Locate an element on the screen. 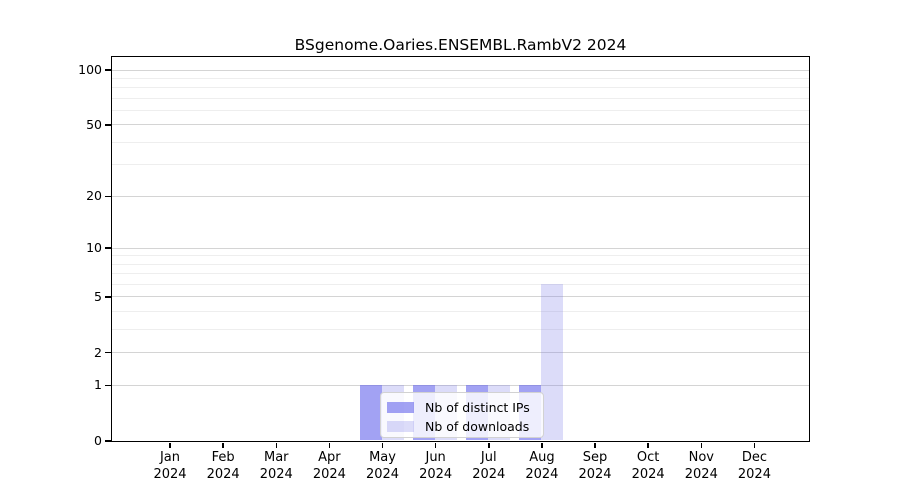 The height and width of the screenshot is (500, 900). y-tick-label: 100 is located at coordinates (90, 69).